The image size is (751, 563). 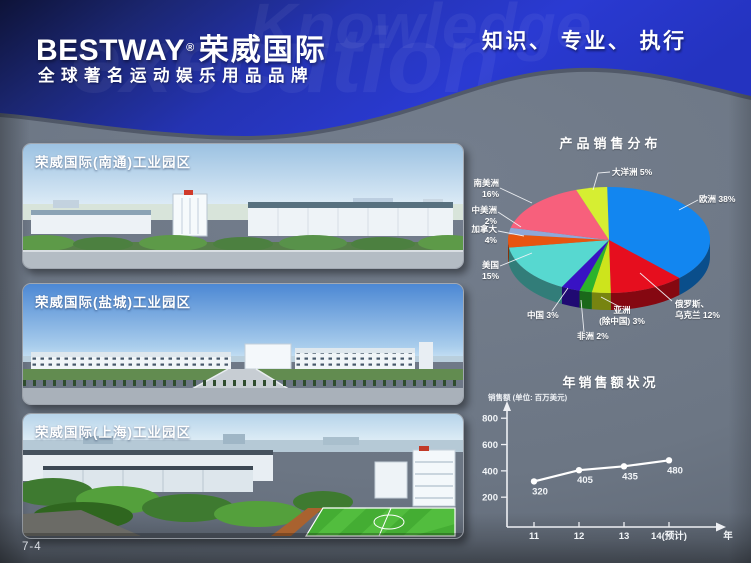 I want to click on svg-text: 405, so click(x=585, y=480).